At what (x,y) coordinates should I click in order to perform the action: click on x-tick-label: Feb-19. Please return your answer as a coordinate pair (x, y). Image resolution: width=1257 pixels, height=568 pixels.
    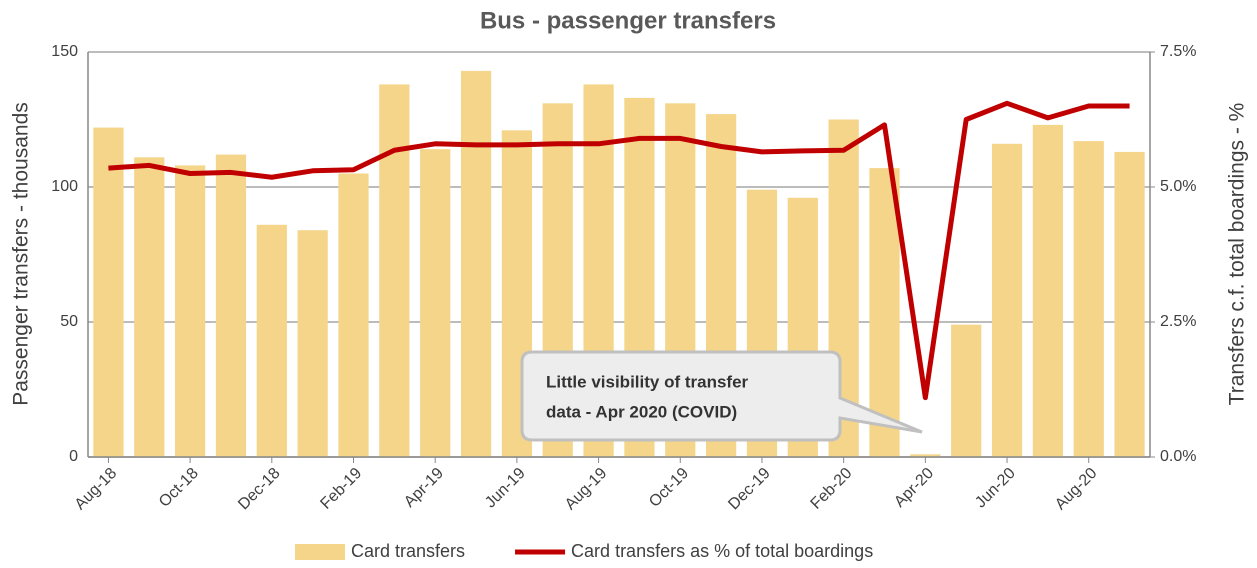
    Looking at the image, I should click on (341, 489).